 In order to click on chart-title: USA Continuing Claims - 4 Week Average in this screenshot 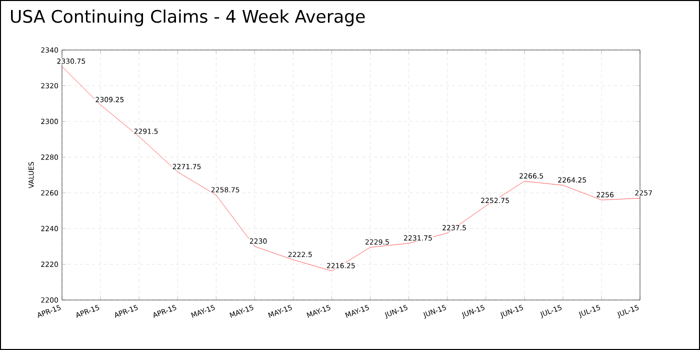, I will do `click(188, 18)`.